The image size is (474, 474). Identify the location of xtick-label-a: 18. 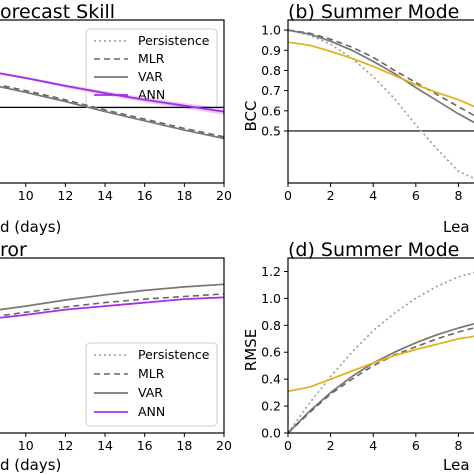
(184, 195).